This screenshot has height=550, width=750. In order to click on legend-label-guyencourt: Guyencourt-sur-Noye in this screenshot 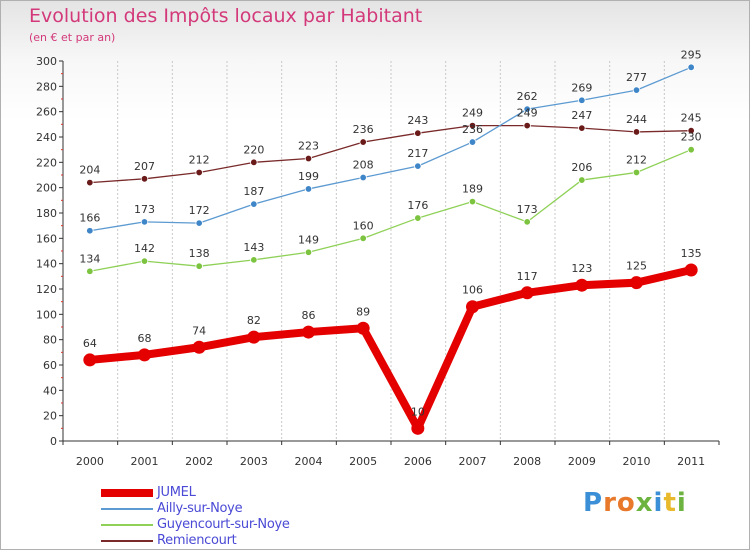, I will do `click(223, 524)`.